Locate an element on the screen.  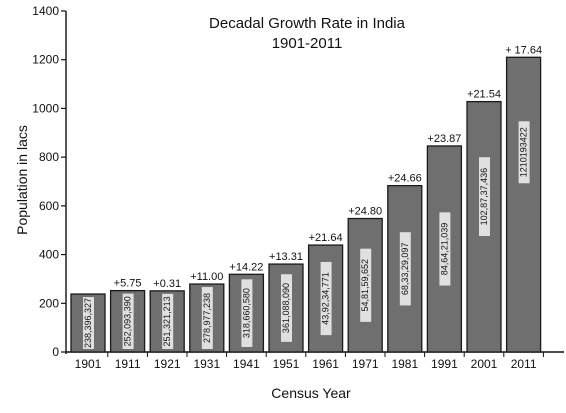
population-label-group: 84,64,21,039 is located at coordinates (445, 249).